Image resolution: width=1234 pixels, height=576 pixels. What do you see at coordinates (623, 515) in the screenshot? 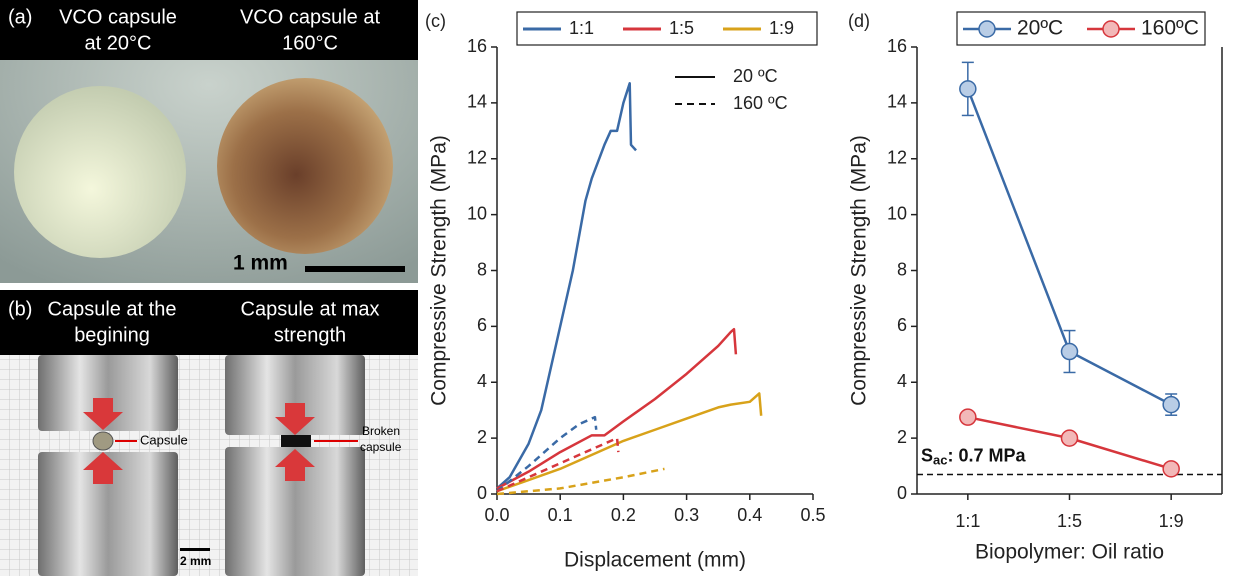
I see `x-tick-label: 0.2` at bounding box center [623, 515].